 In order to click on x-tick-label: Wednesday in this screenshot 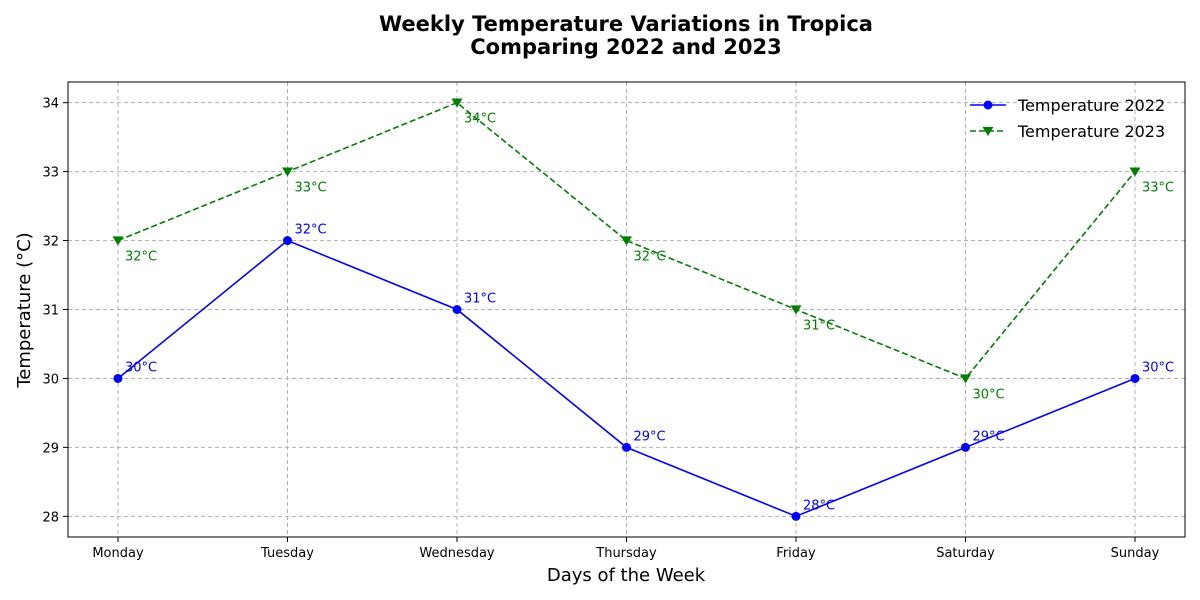, I will do `click(457, 553)`.